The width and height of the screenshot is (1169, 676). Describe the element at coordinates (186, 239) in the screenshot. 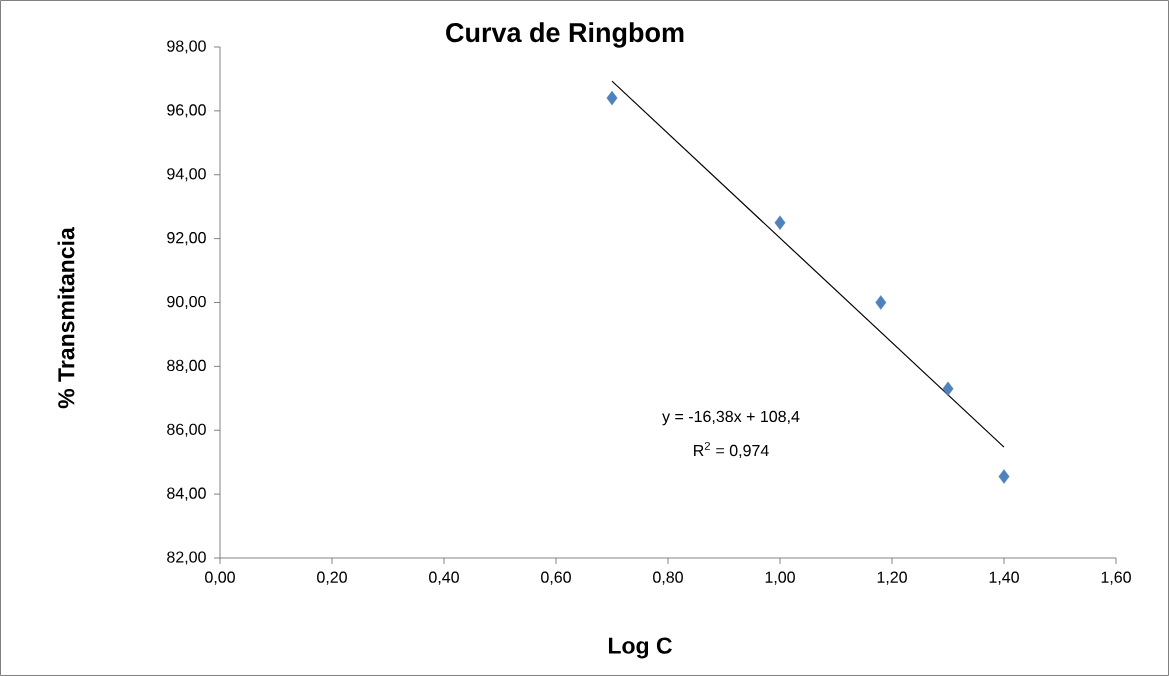

I see `y-tick-label: 92,00` at that location.